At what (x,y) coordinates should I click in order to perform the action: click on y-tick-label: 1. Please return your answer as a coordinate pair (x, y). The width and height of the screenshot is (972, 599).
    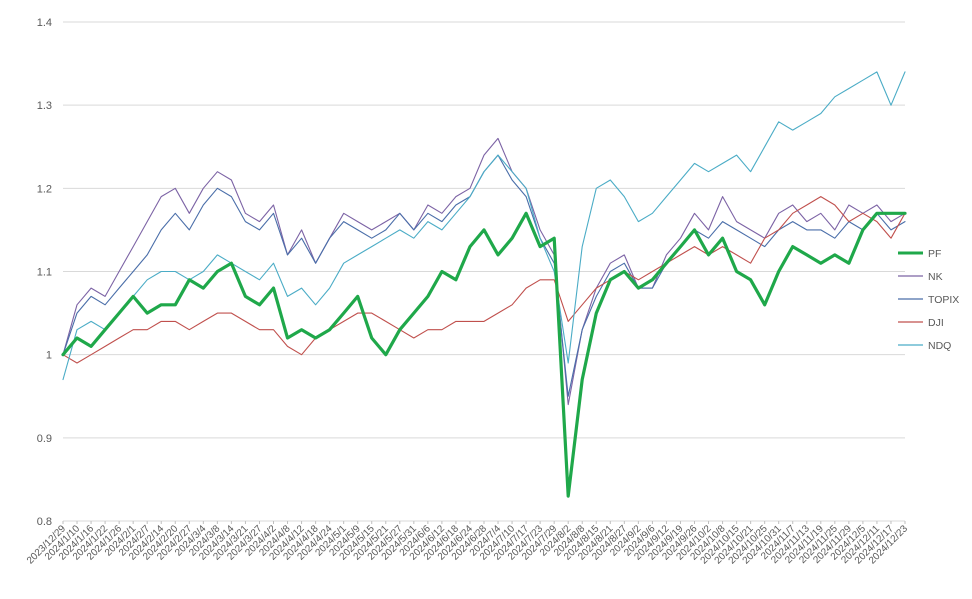
    Looking at the image, I should click on (49, 356).